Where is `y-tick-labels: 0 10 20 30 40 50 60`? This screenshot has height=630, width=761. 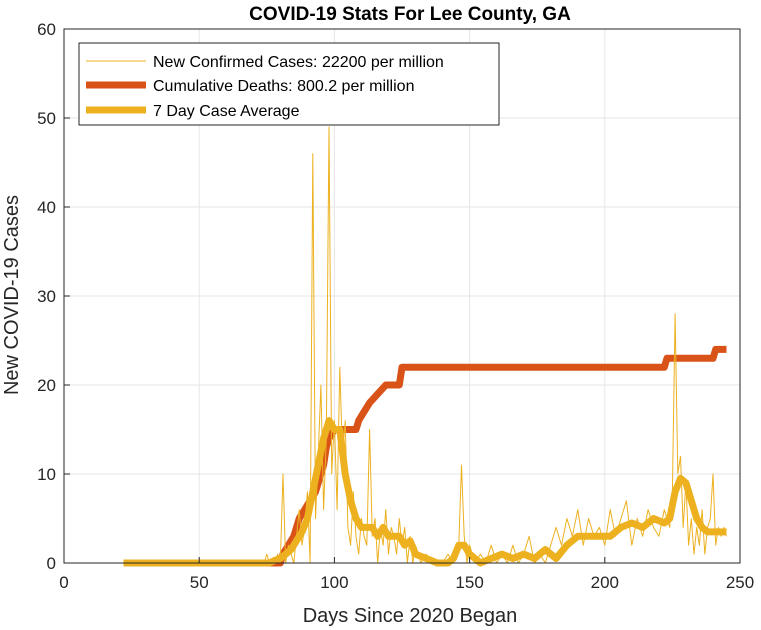 y-tick-labels: 0 10 20 30 40 50 60 is located at coordinates (46, 296).